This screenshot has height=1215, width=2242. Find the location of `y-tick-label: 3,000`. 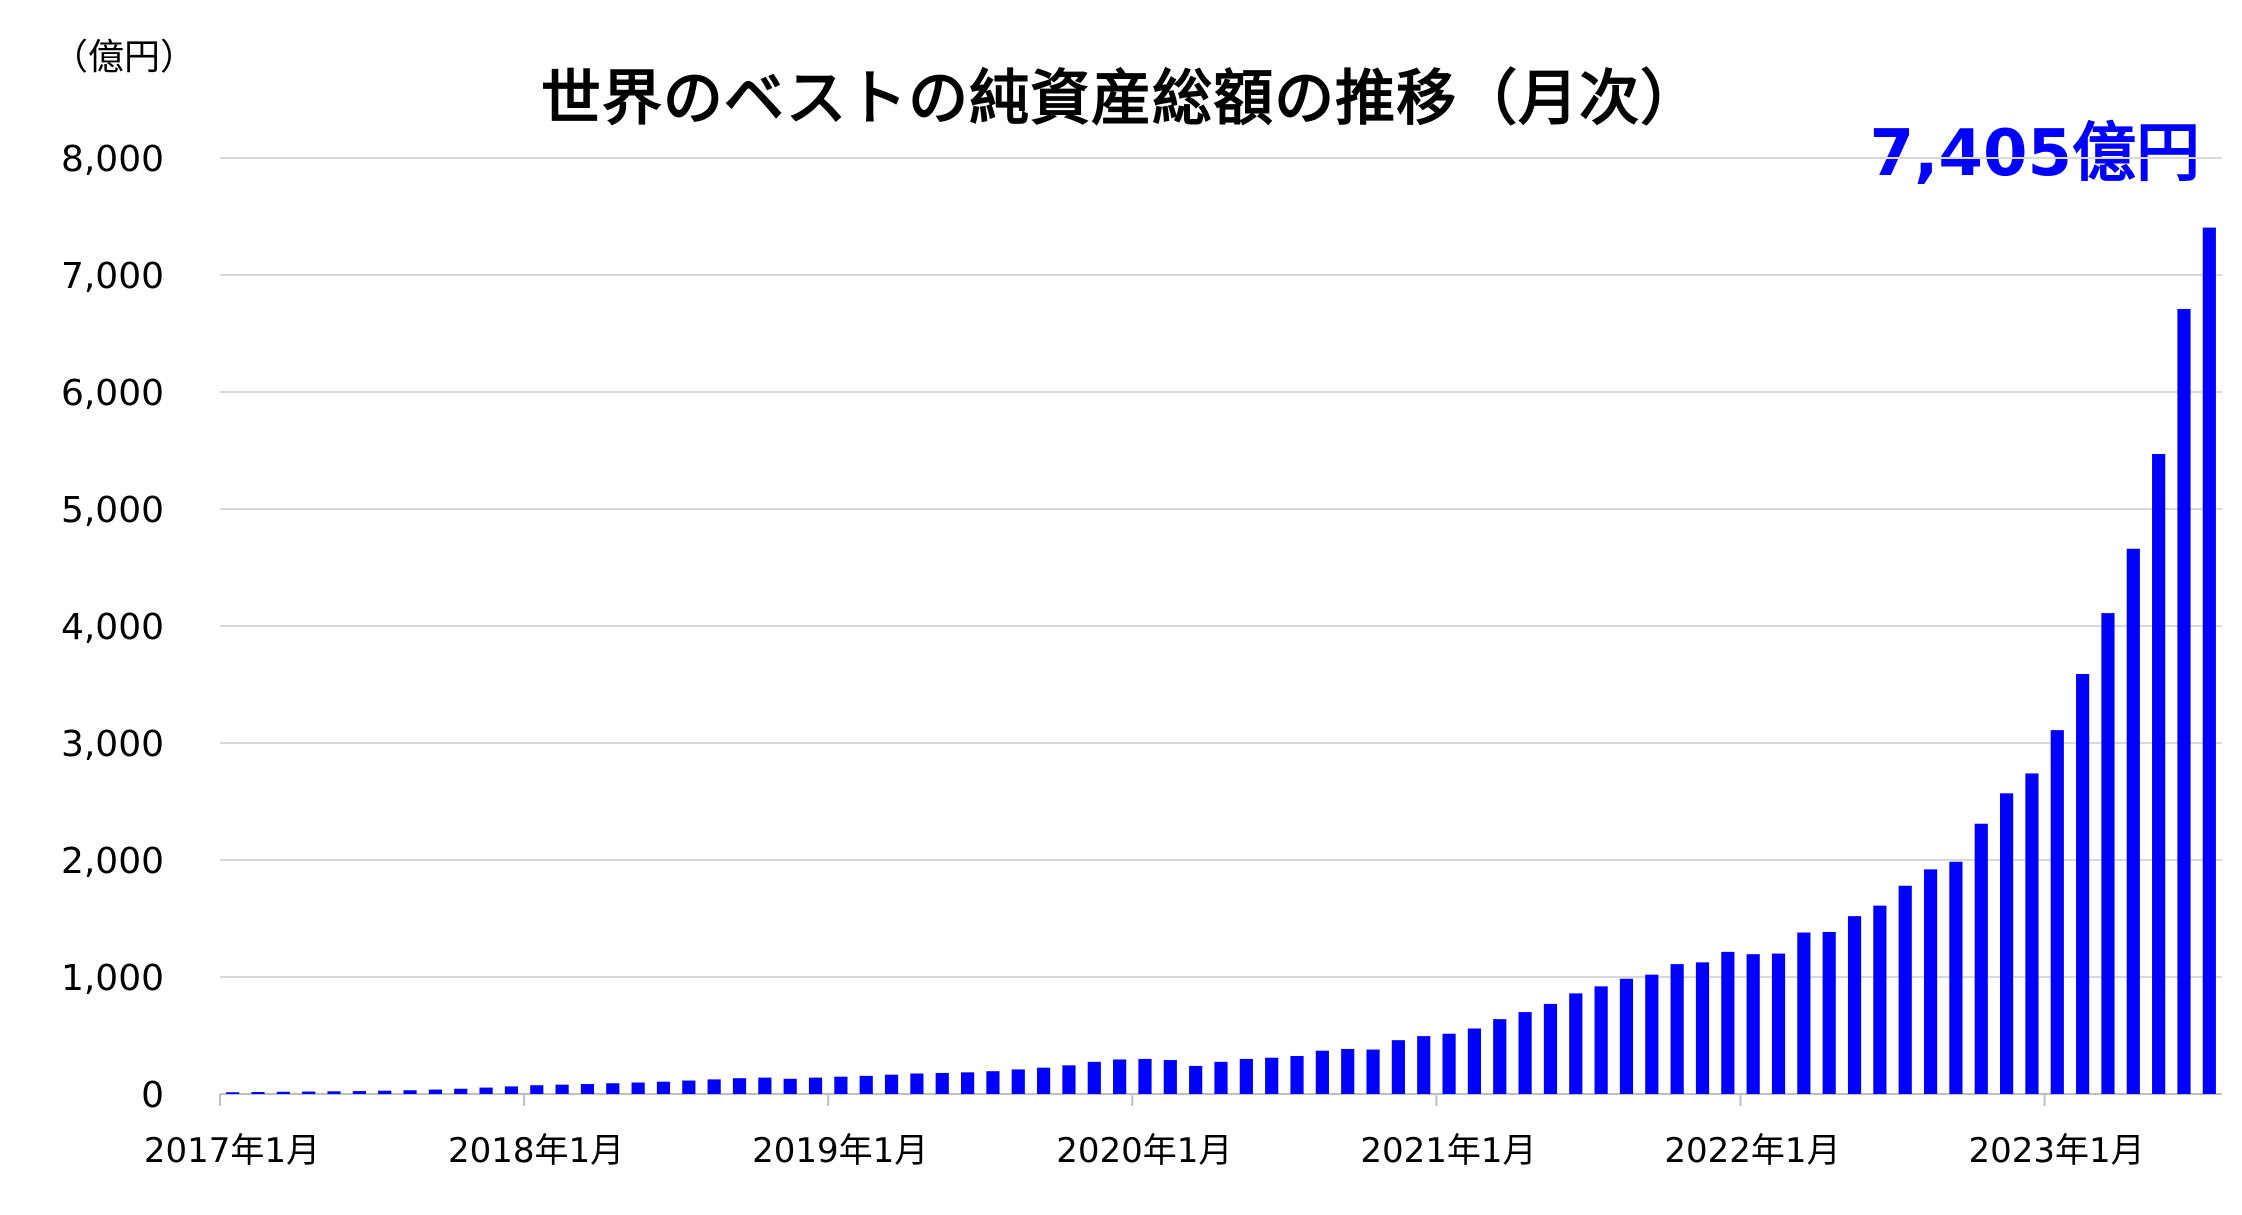

y-tick-label: 3,000 is located at coordinates (112, 744).